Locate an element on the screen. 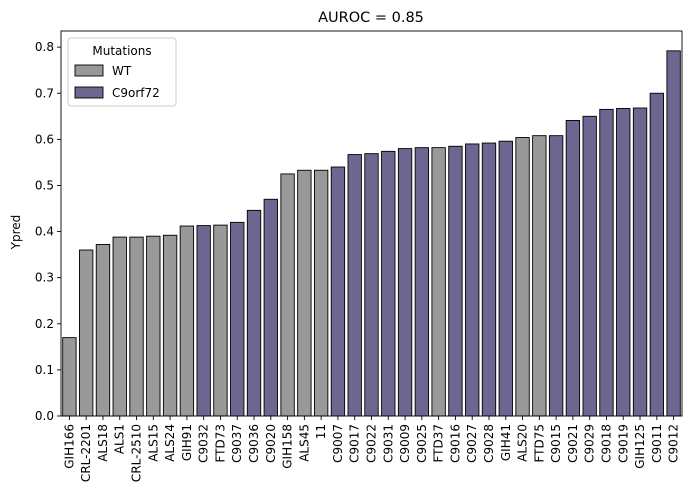 This screenshot has height=503, width=691. x-tick-label: C9037 is located at coordinates (237, 443).